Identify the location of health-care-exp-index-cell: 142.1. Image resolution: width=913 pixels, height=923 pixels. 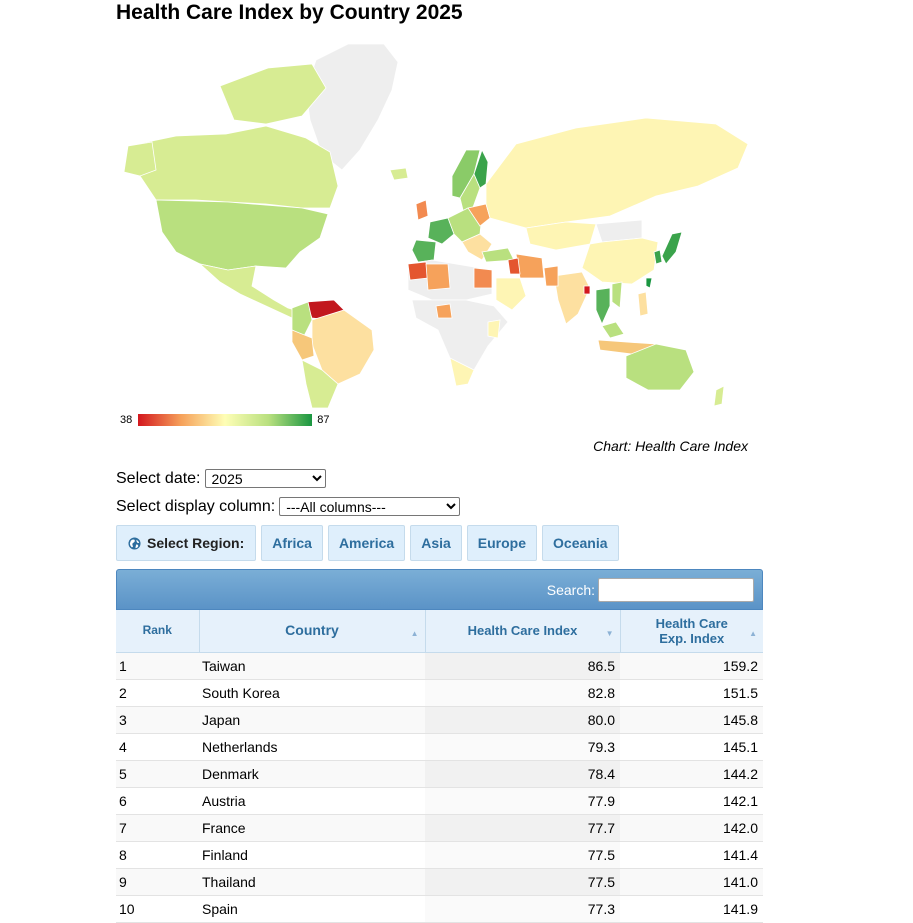
(691, 801).